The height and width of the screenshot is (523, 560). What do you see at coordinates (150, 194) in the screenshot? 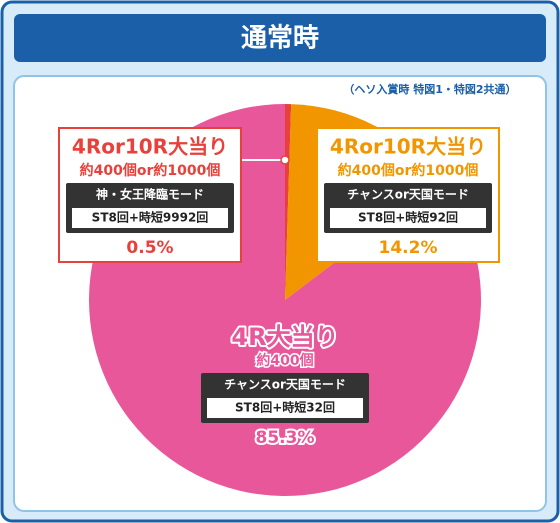
I see `slice-mode: 神・女王降臨モード` at bounding box center [150, 194].